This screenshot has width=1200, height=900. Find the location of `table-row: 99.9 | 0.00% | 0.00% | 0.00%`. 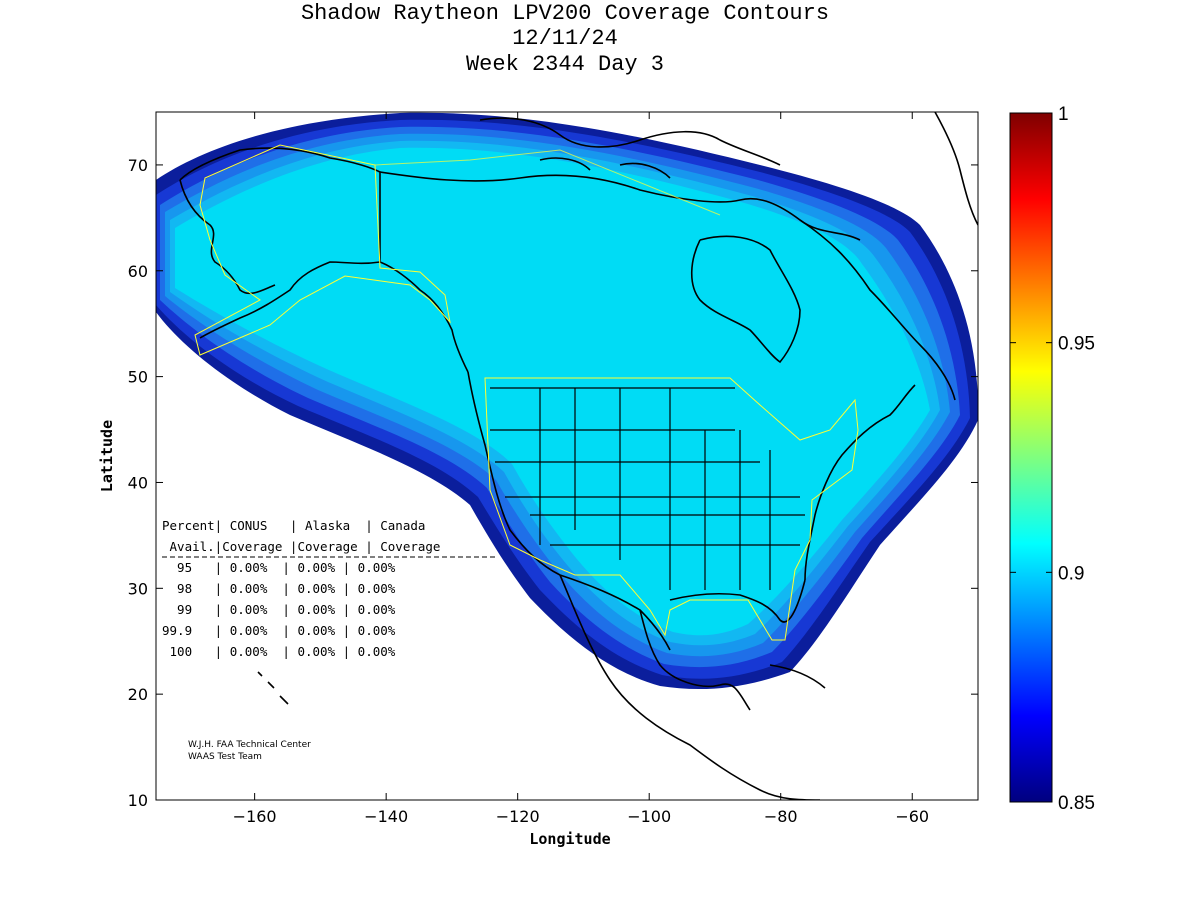

table-row: 99.9 | 0.00% | 0.00% | 0.00% is located at coordinates (279, 630).